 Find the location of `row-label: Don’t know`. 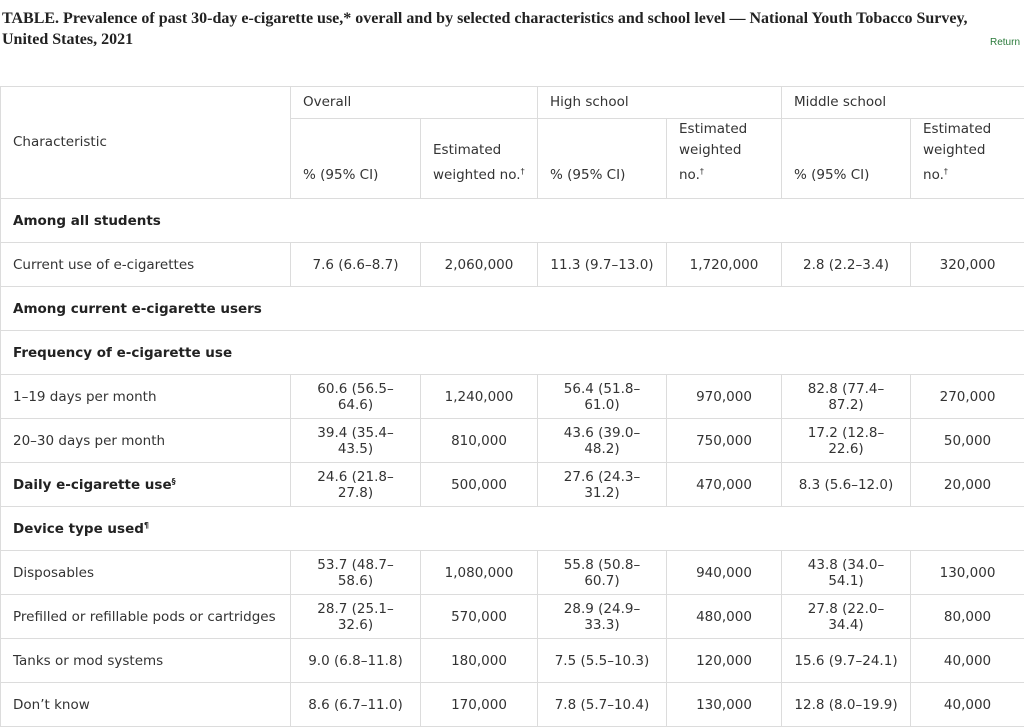

row-label: Don’t know is located at coordinates (146, 705).